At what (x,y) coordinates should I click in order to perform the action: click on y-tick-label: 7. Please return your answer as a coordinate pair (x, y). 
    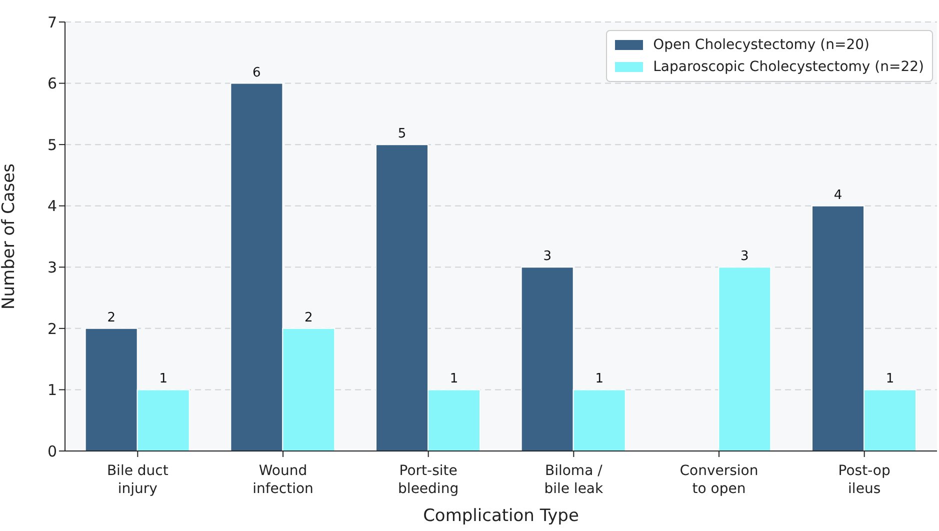
    Looking at the image, I should click on (52, 22).